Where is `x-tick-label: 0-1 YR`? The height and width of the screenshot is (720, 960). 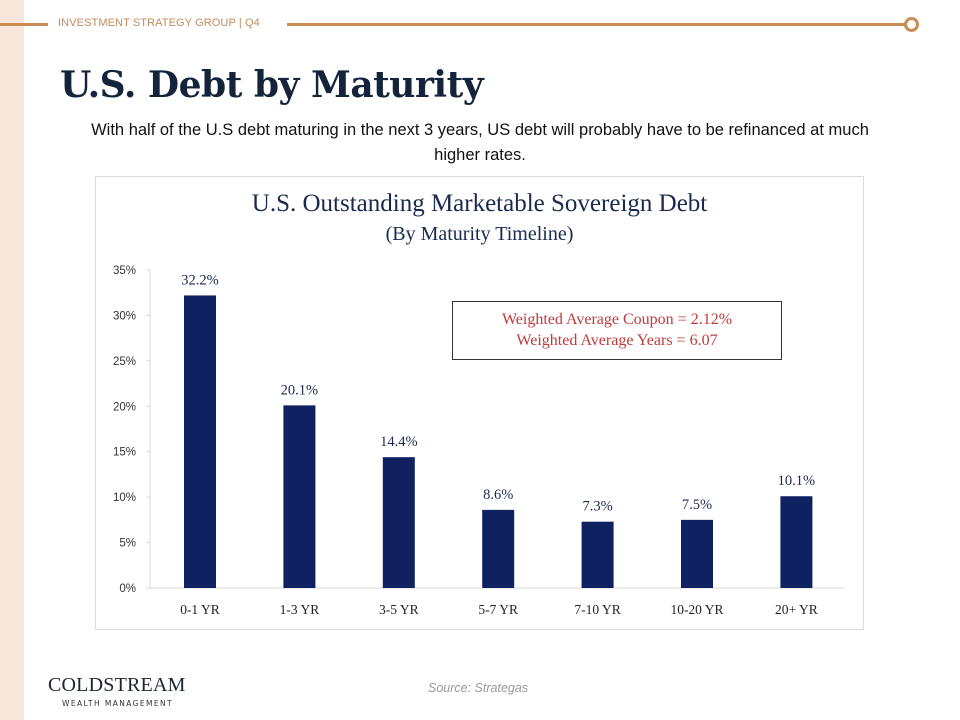 x-tick-label: 0-1 YR is located at coordinates (200, 609).